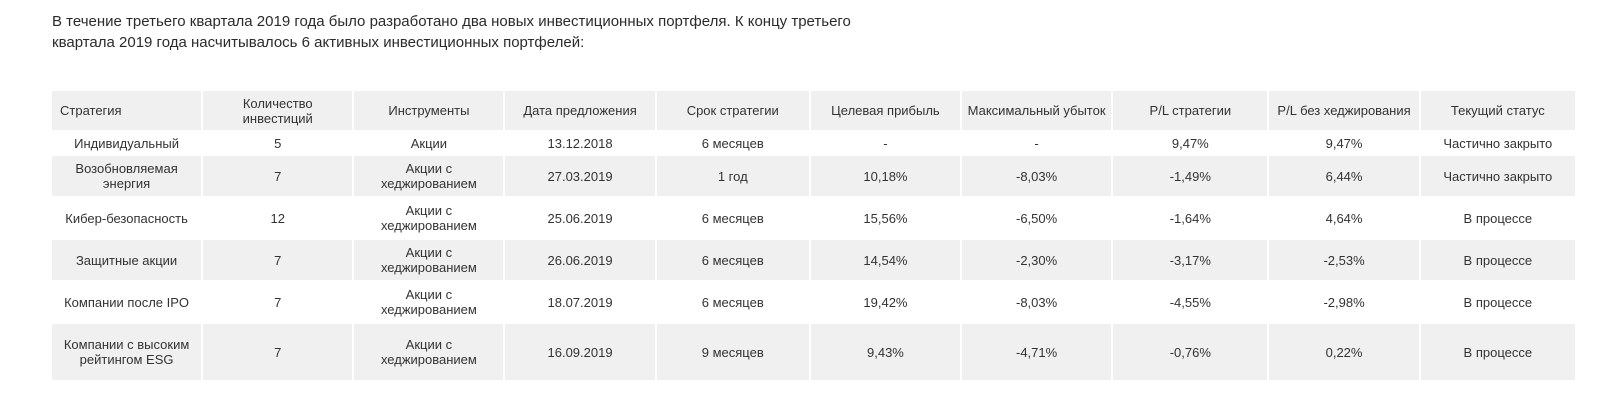  What do you see at coordinates (1344, 303) in the screenshot?
I see `cell-unhedged-pl: -2,98%` at bounding box center [1344, 303].